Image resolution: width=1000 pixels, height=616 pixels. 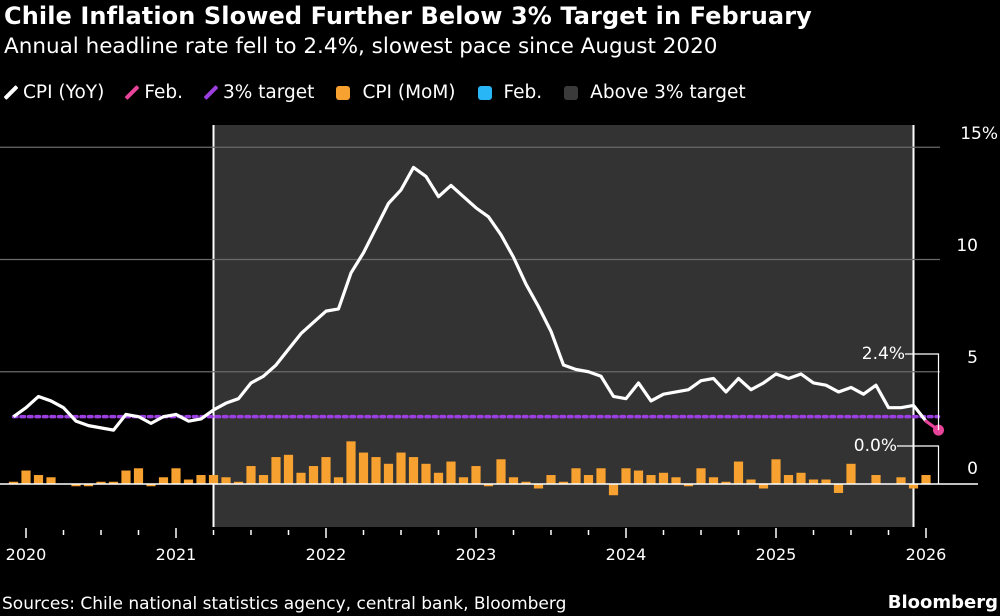 What do you see at coordinates (776, 554) in the screenshot?
I see `x-tick-label-2025: 2025` at bounding box center [776, 554].